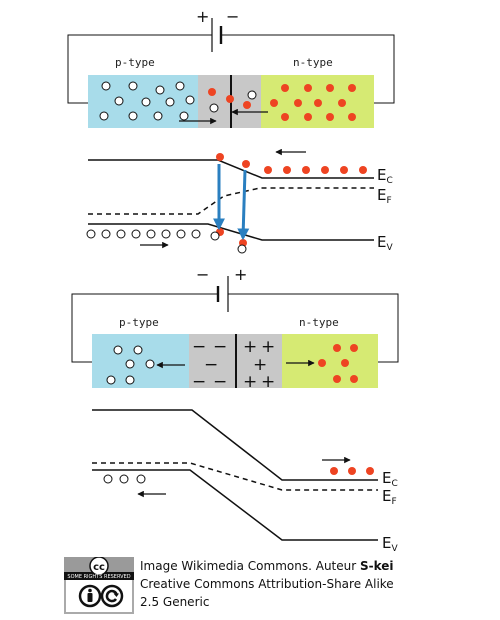 This screenshot has width=500, height=620. I want to click on cc-license-badge: cc SOME RIGHTS RESERVED, so click(99, 585).